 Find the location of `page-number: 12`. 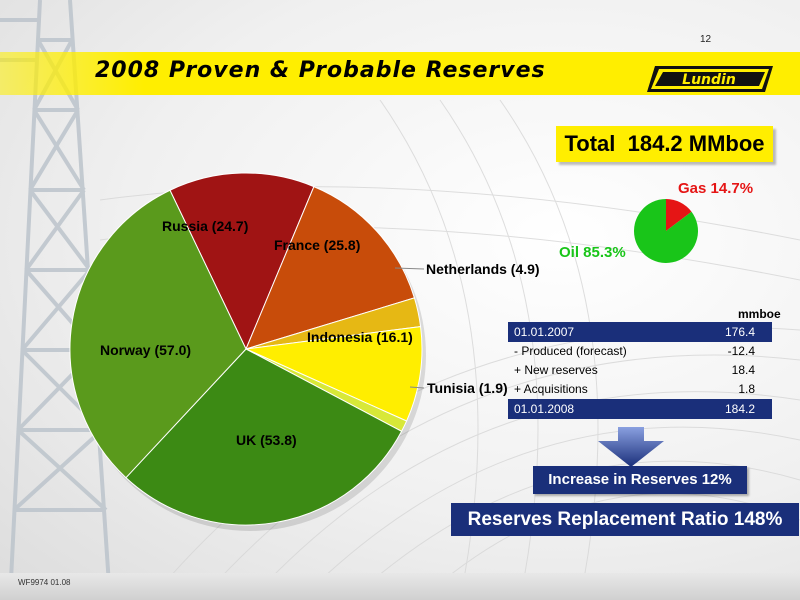

page-number: 12 is located at coordinates (706, 39).